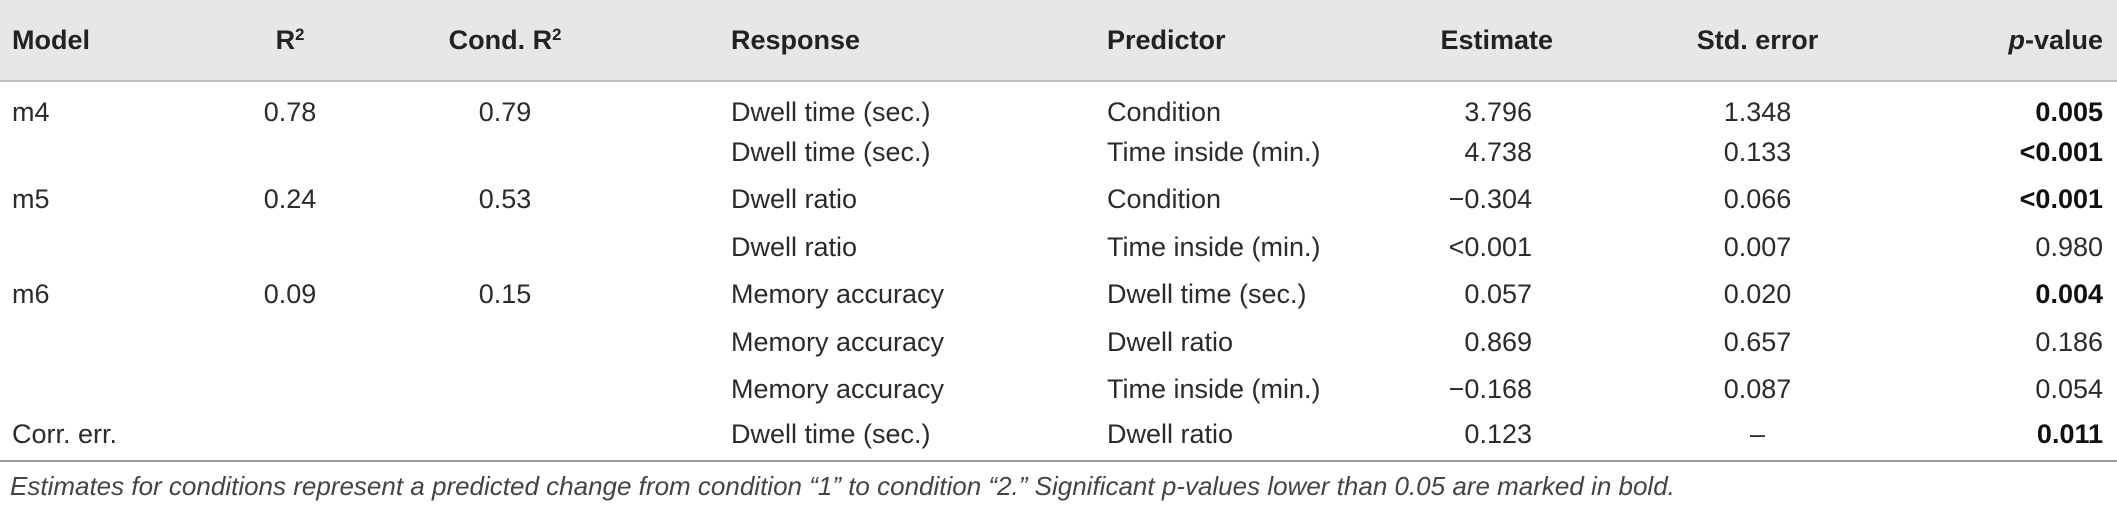 The height and width of the screenshot is (528, 2117). What do you see at coordinates (1498, 151) in the screenshot?
I see `cell-estimate: 4.738` at bounding box center [1498, 151].